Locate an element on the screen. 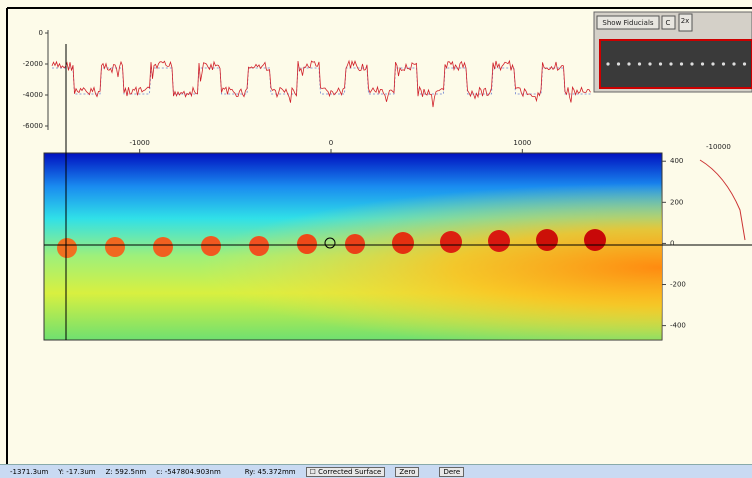 The image size is (752, 478). fiducial-image-dots is located at coordinates (676, 64).